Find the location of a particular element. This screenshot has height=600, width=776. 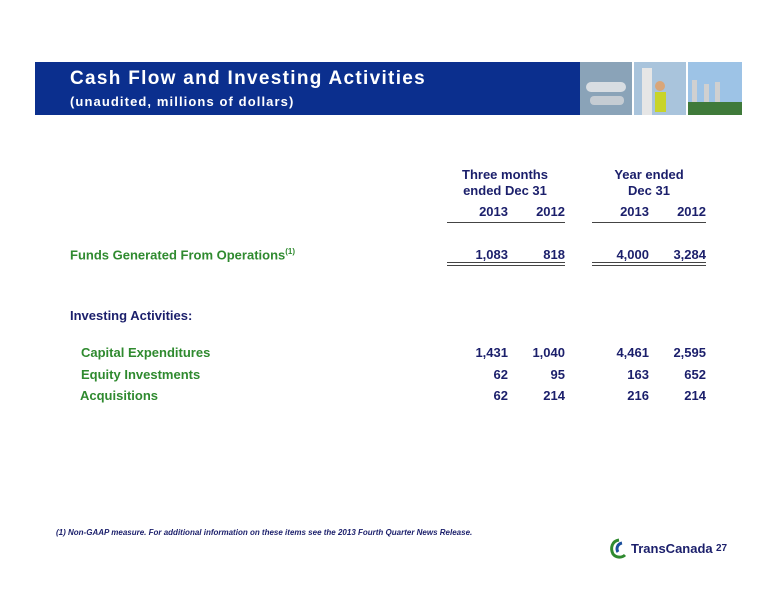

funds-value: 1,083 is located at coordinates (491, 254).